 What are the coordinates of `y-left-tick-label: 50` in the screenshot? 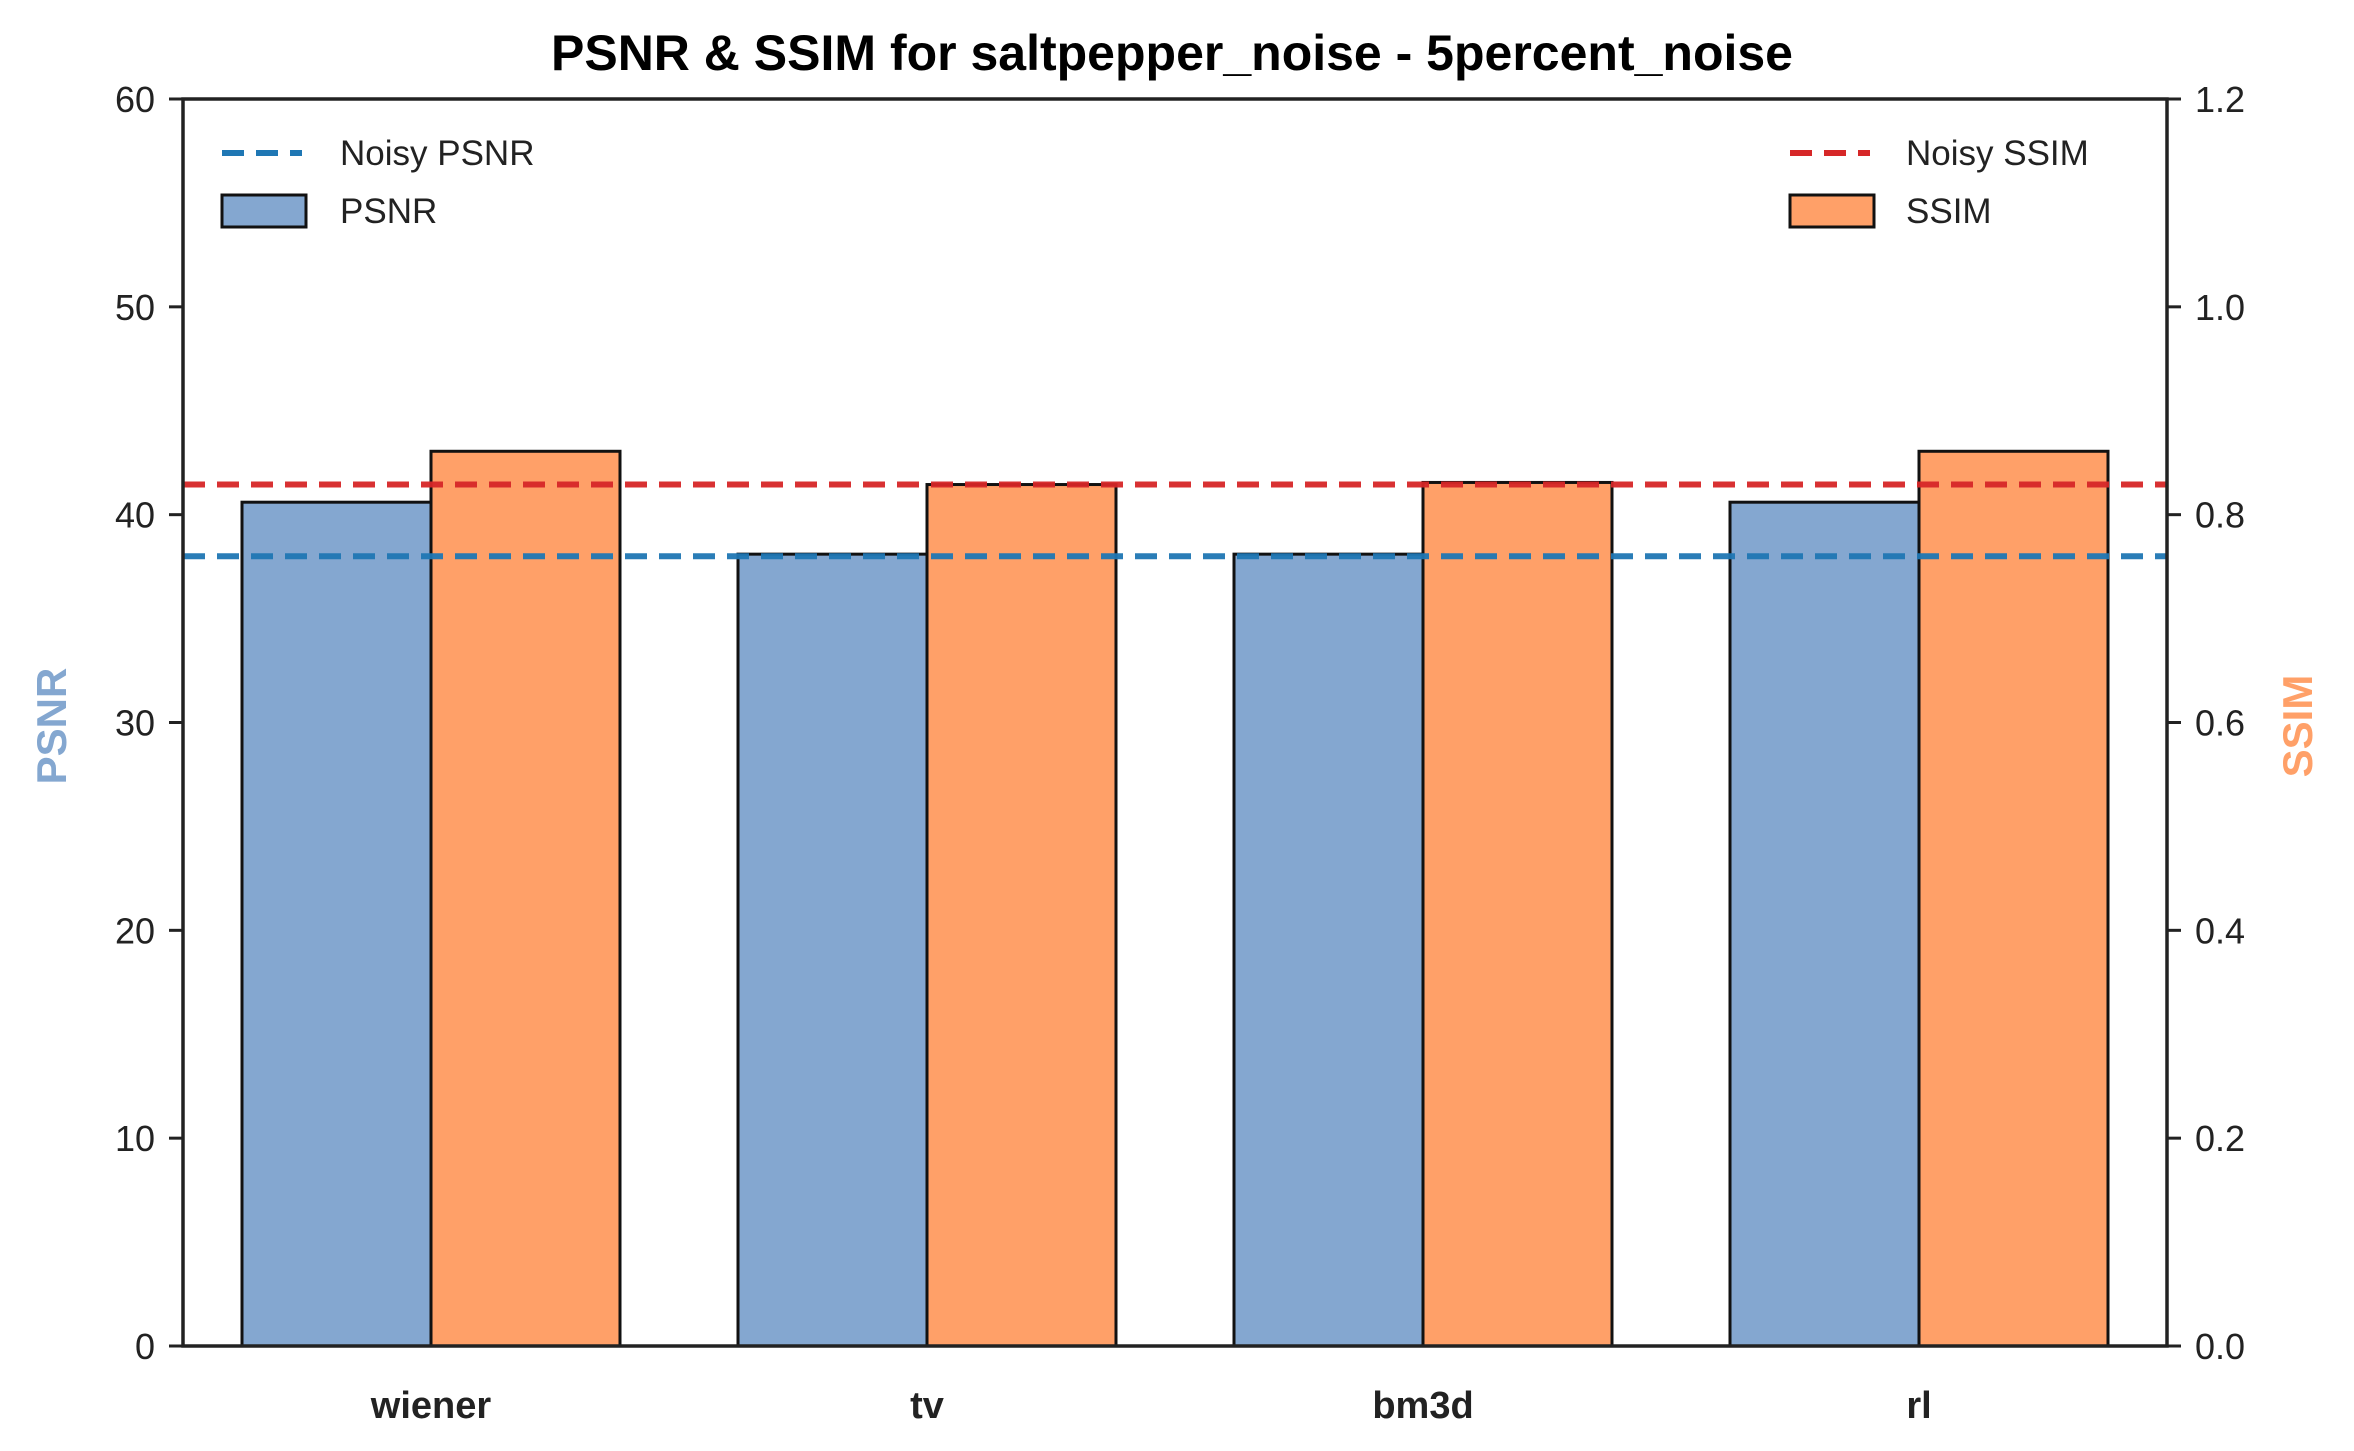 It's located at (135, 307).